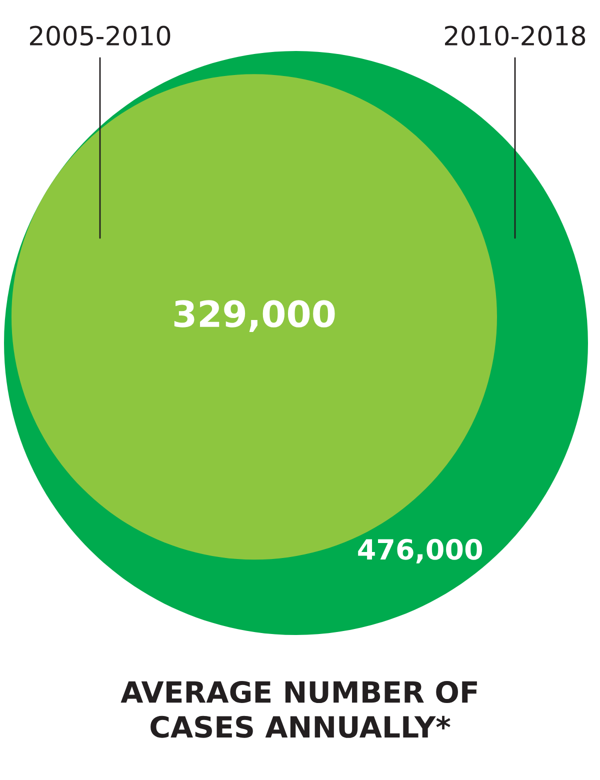  What do you see at coordinates (254, 316) in the screenshot?
I see `data-label: 329,000` at bounding box center [254, 316].